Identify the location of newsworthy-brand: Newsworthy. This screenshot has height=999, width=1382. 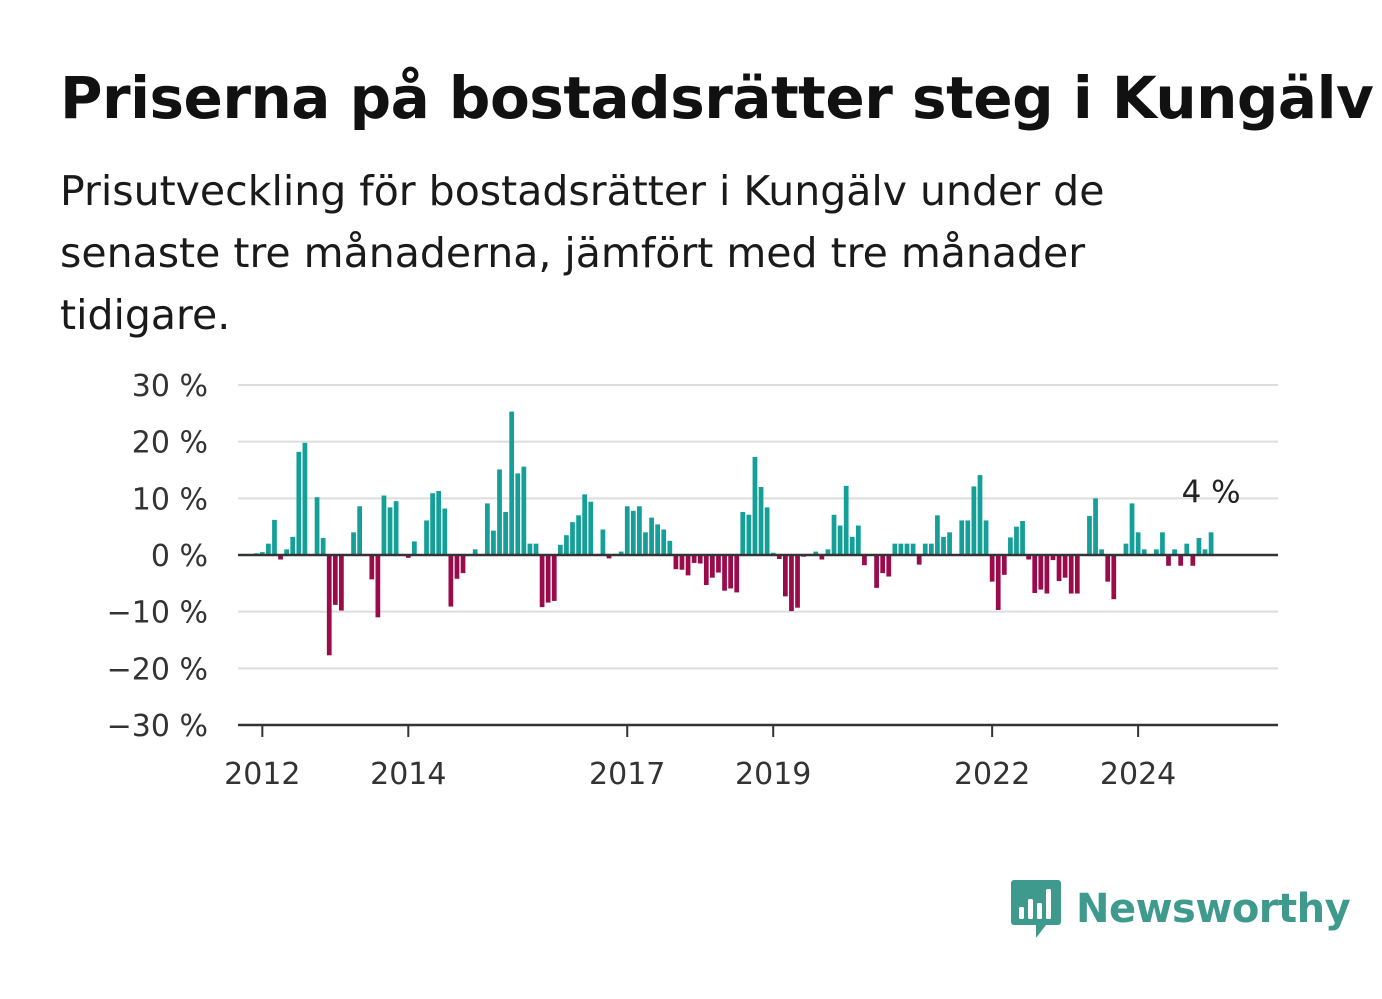
(1180, 909).